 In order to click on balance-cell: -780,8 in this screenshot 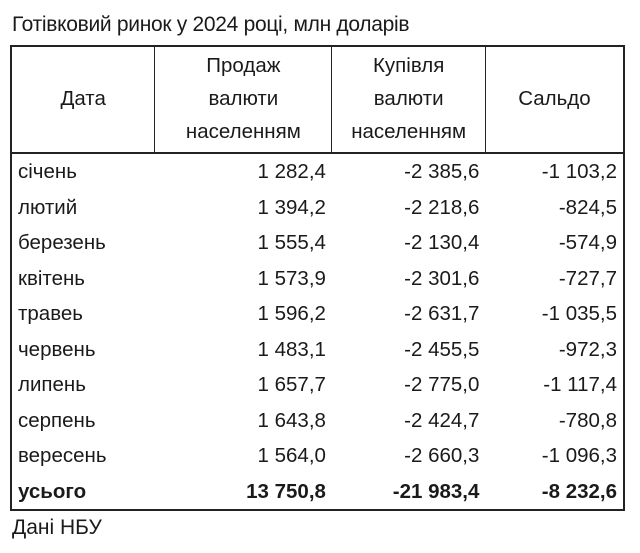, I will do `click(587, 420)`.